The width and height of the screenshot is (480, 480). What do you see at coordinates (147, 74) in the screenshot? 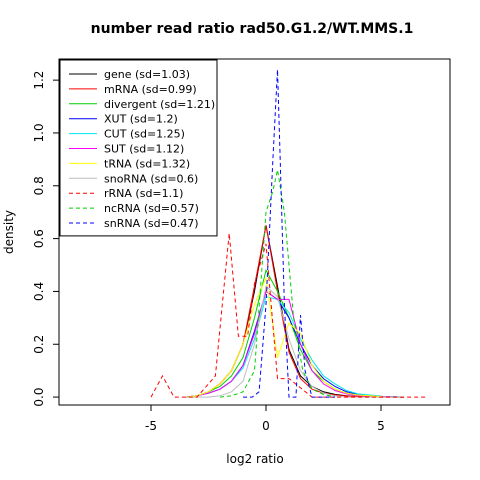
I see `legend-label: gene (sd=1.03)` at bounding box center [147, 74].